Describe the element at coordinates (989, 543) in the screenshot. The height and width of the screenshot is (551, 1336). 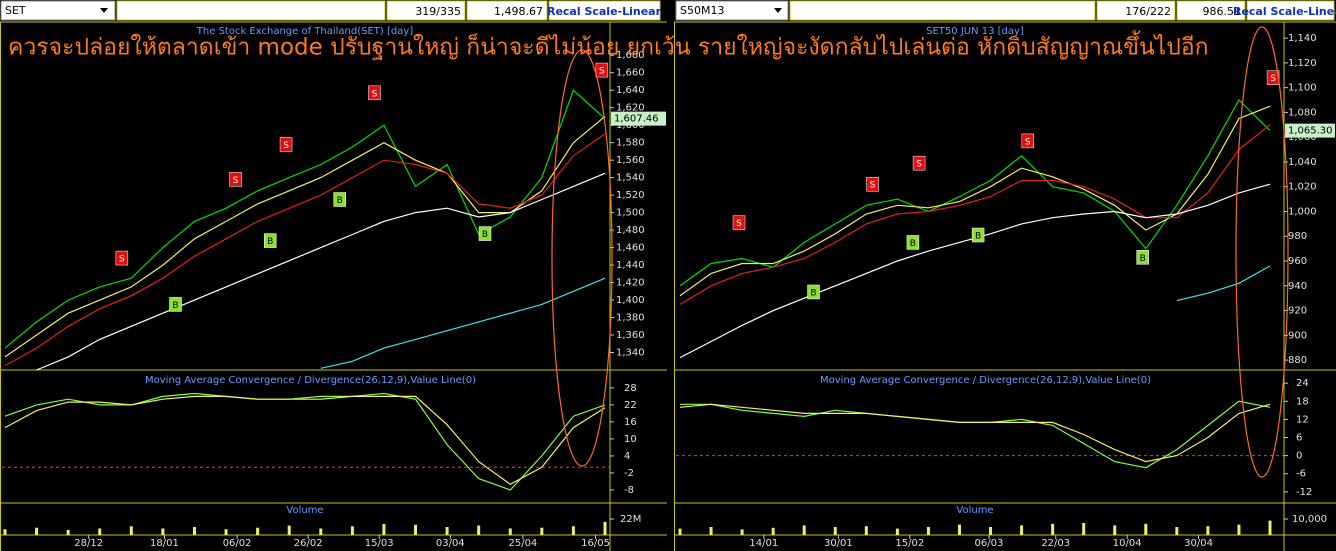
I see `x-tick-label: 06/03` at that location.